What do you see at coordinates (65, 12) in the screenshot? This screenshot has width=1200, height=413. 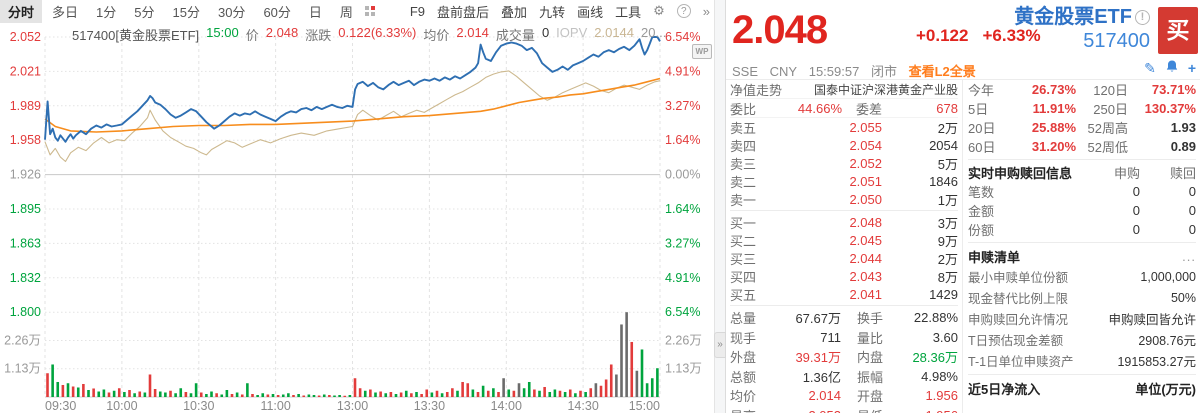 I see `tab-multiday: 多日` at bounding box center [65, 12].